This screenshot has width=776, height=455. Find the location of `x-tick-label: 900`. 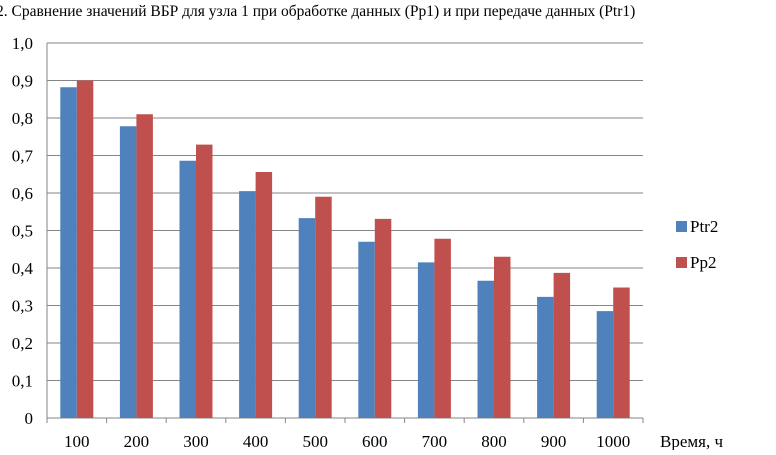

x-tick-label: 900 is located at coordinates (554, 441).